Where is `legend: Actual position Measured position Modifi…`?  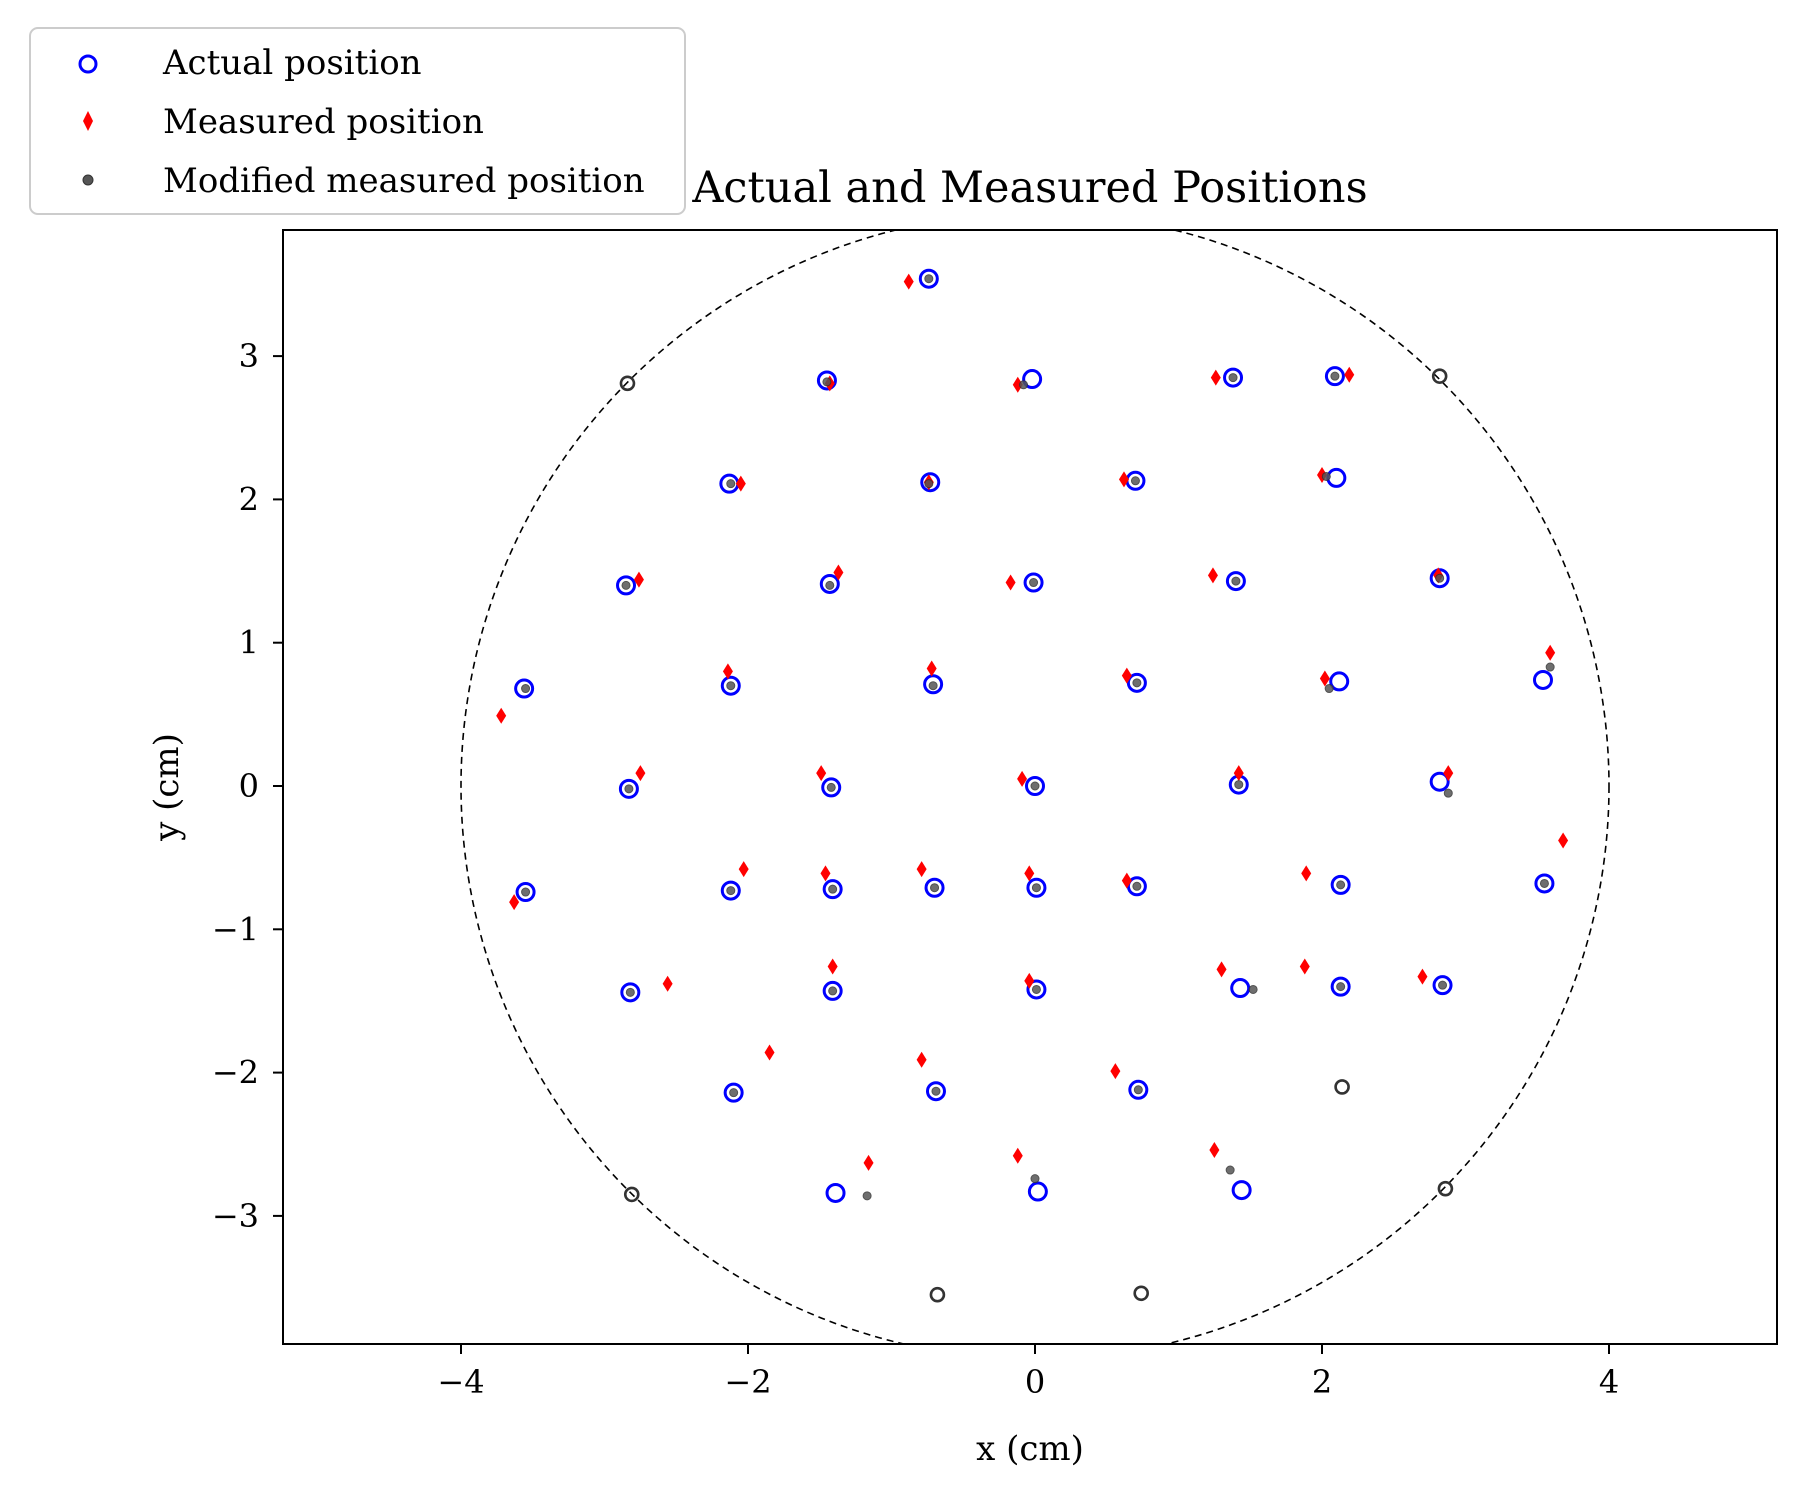
legend: Actual position Measured position Modifi… is located at coordinates (357, 121).